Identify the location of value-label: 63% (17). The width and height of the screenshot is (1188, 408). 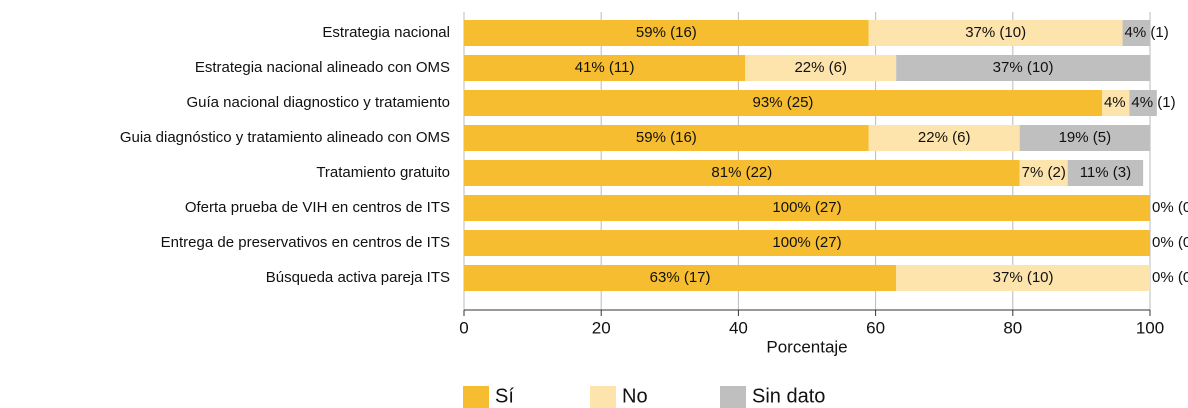
(680, 277).